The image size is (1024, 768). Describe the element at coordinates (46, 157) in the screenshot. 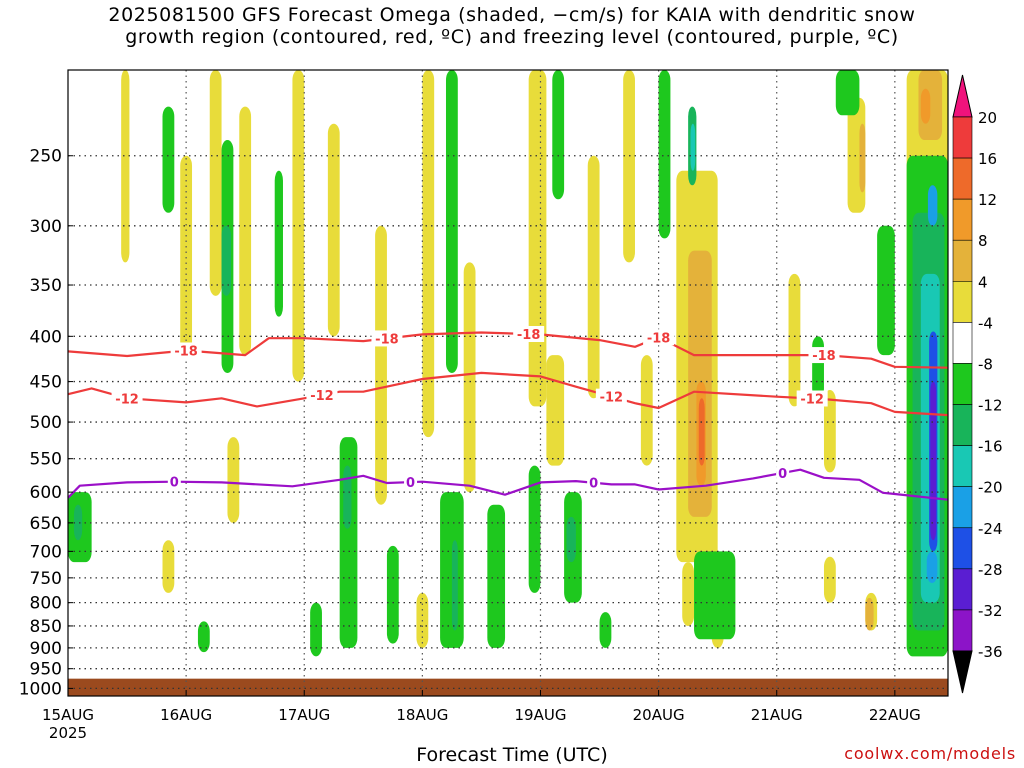

I see `y-tick-label: 250` at that location.